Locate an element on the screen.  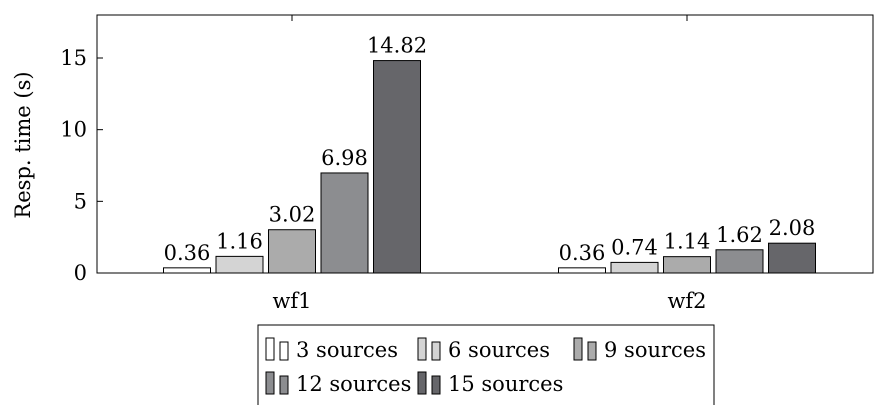
legend-label: 15 sources is located at coordinates (505, 384).